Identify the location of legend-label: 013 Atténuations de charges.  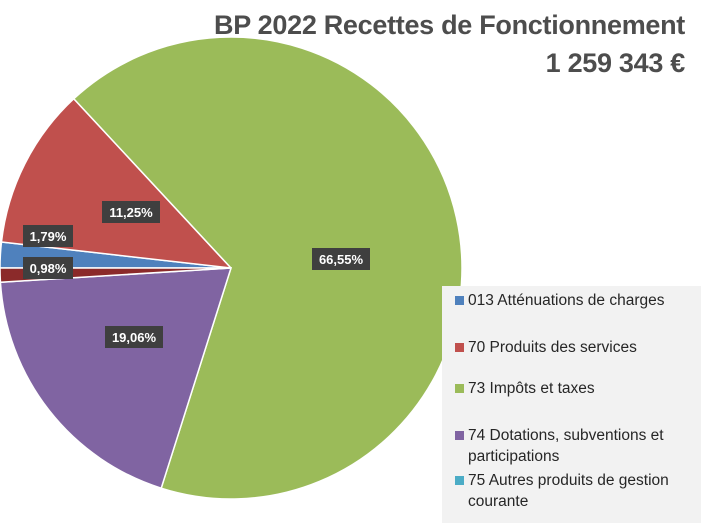
(566, 300).